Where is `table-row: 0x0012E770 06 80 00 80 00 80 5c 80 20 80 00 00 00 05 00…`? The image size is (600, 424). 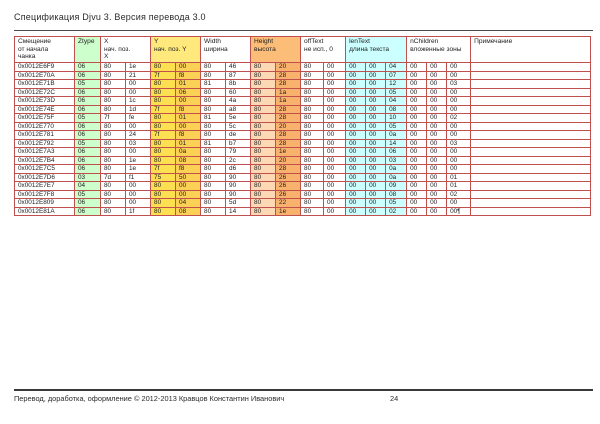 table-row: 0x0012E770 06 80 00 80 00 80 5c 80 20 80 00 00 00 05 00… is located at coordinates (302, 126).